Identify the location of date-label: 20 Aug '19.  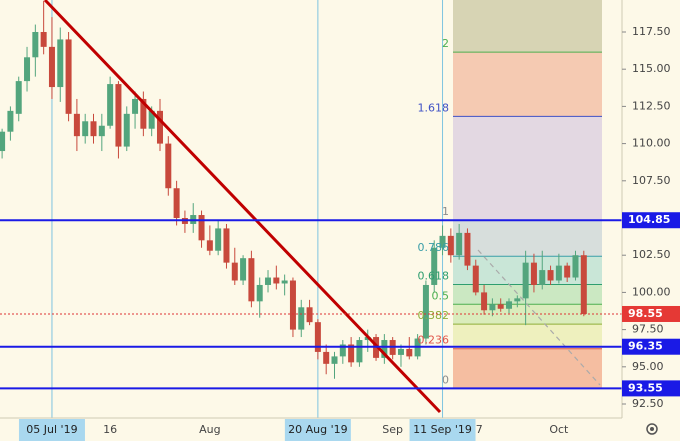
(318, 429).